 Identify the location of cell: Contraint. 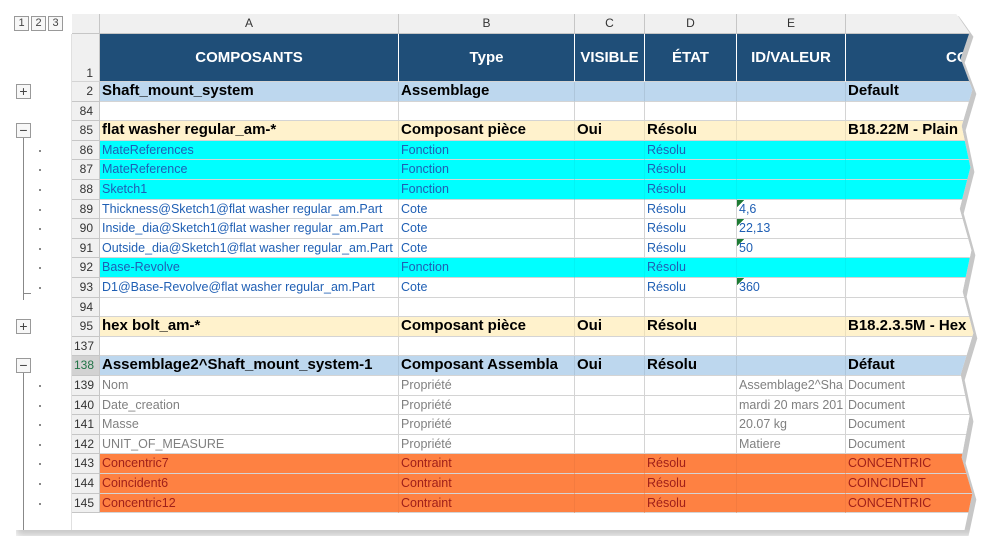
(487, 503).